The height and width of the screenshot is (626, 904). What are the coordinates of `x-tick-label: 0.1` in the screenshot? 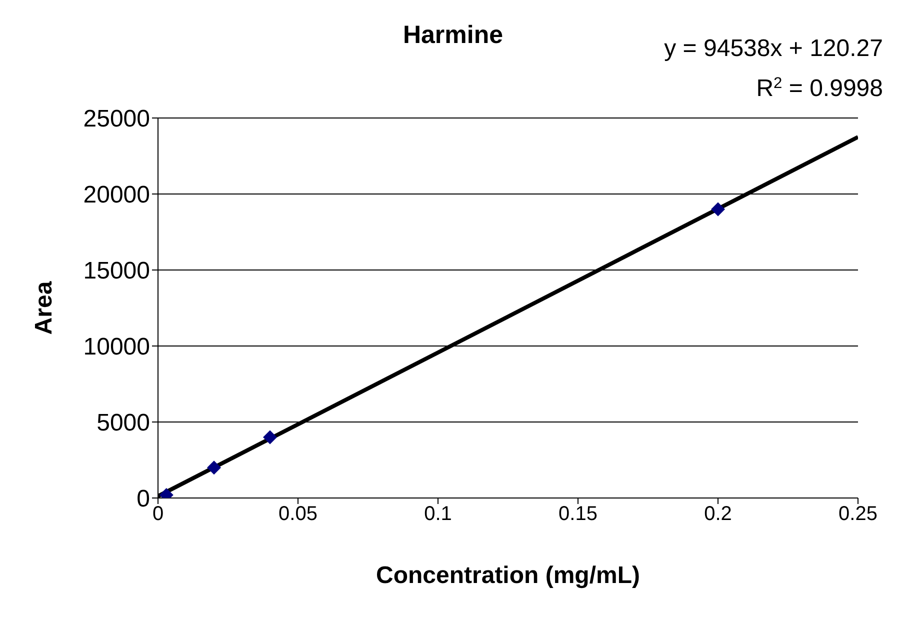 It's located at (438, 514).